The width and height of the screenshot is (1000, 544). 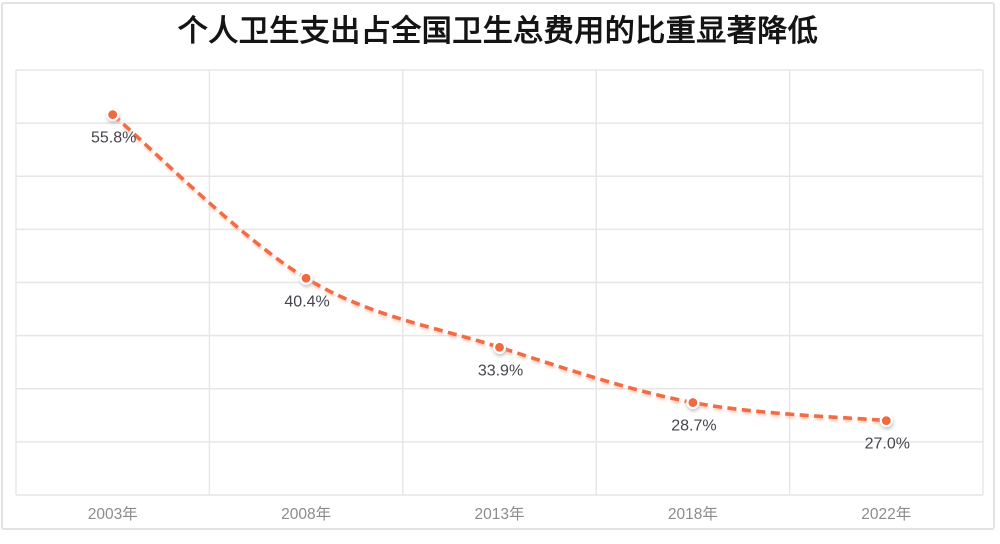 I want to click on data-label: 40.4%, so click(x=306, y=301).